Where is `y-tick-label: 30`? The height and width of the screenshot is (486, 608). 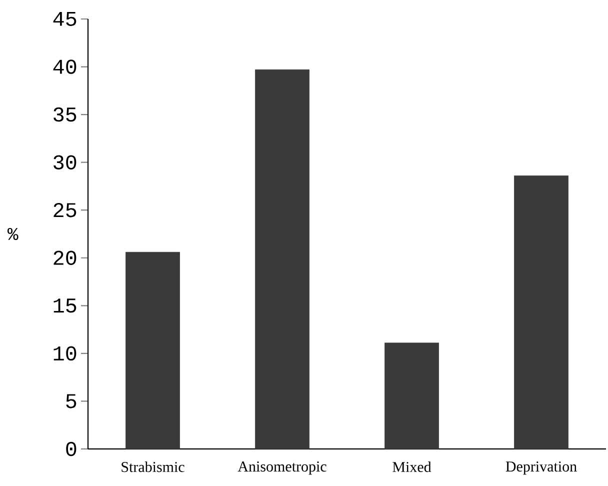
y-tick-label: 30 is located at coordinates (65, 162).